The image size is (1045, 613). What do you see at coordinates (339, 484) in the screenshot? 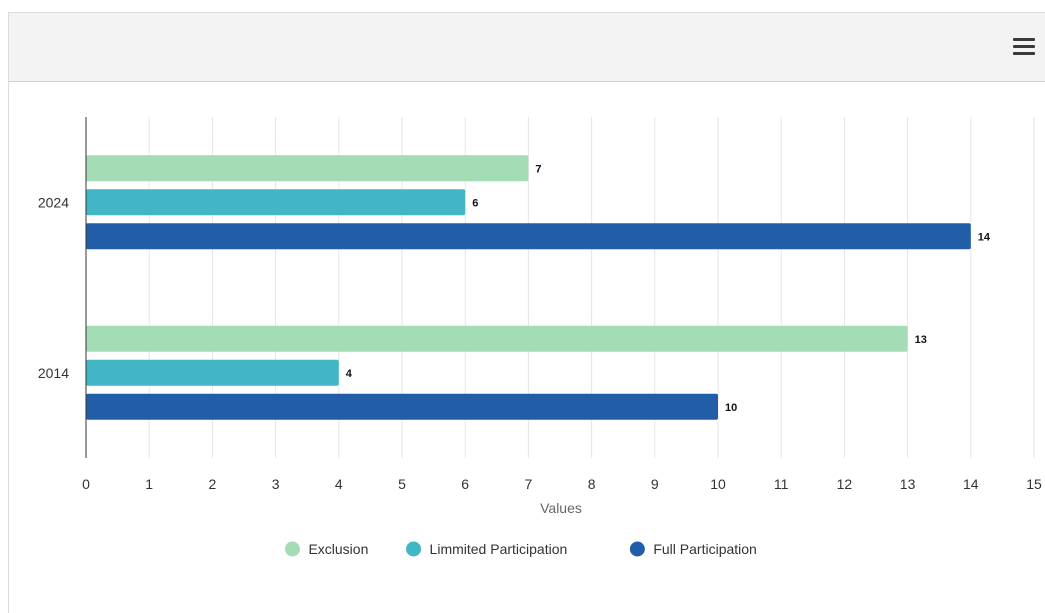
I see `x-tick-label: 4` at bounding box center [339, 484].